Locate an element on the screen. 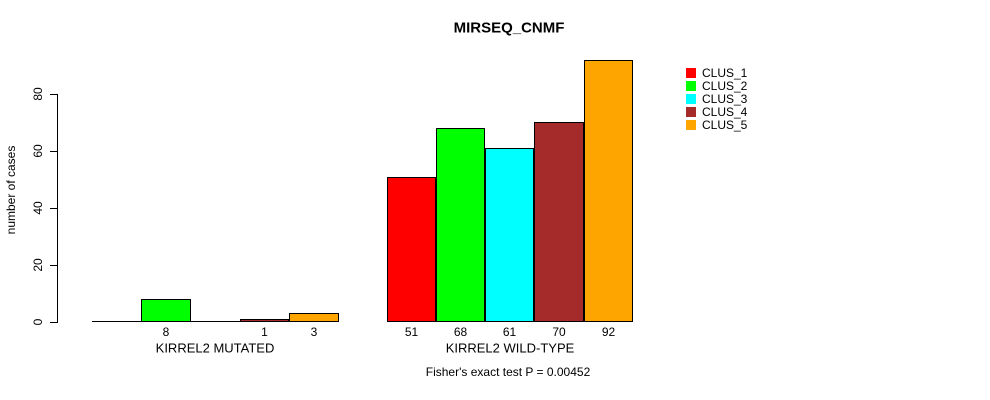 This screenshot has width=990, height=400. x-group-label-mutated: KIRREL2 MUTATED is located at coordinates (215, 348).